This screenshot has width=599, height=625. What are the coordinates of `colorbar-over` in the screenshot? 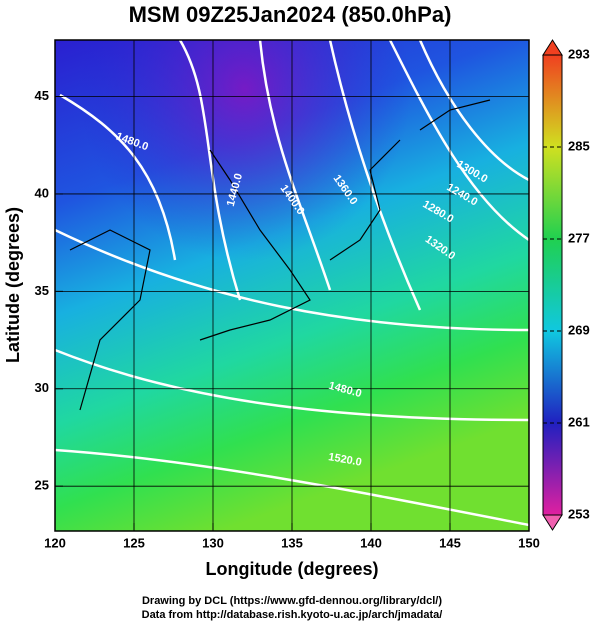 It's located at (552, 47).